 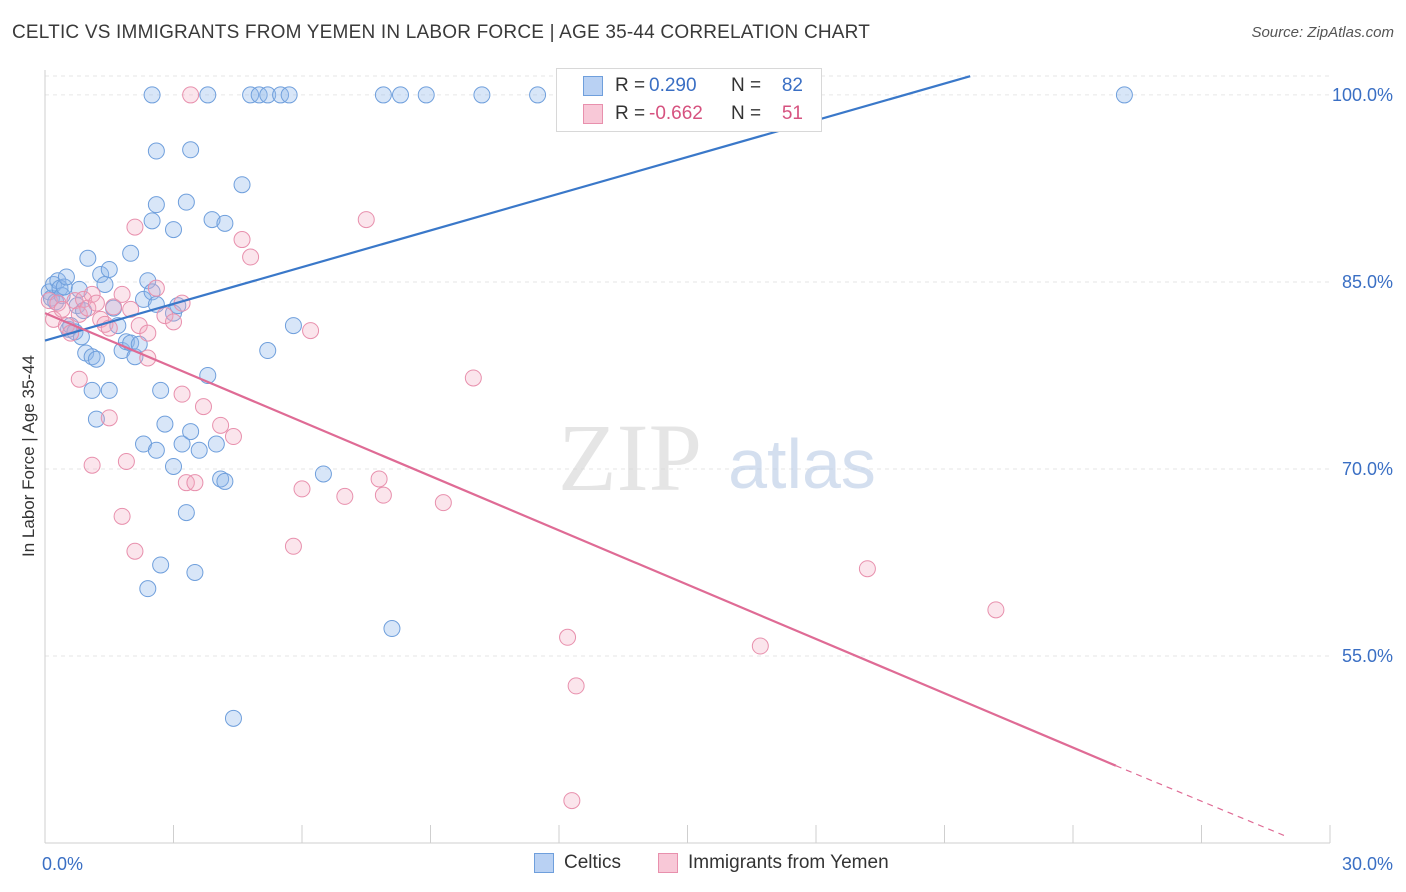 What do you see at coordinates (577, 863) in the screenshot?
I see `legend-item-celtics: Celtics` at bounding box center [577, 863].